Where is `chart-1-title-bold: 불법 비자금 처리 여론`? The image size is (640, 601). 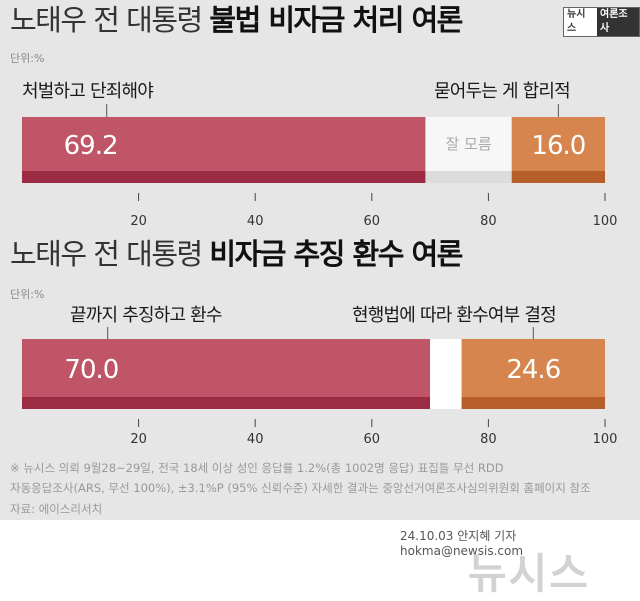
chart-1-title-bold: 불법 비자금 처리 여론 is located at coordinates (336, 20).